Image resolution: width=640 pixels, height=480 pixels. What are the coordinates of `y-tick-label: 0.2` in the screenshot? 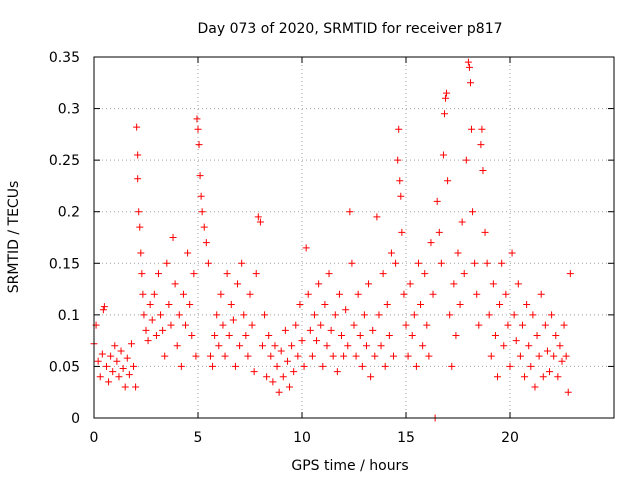 It's located at (69, 213).